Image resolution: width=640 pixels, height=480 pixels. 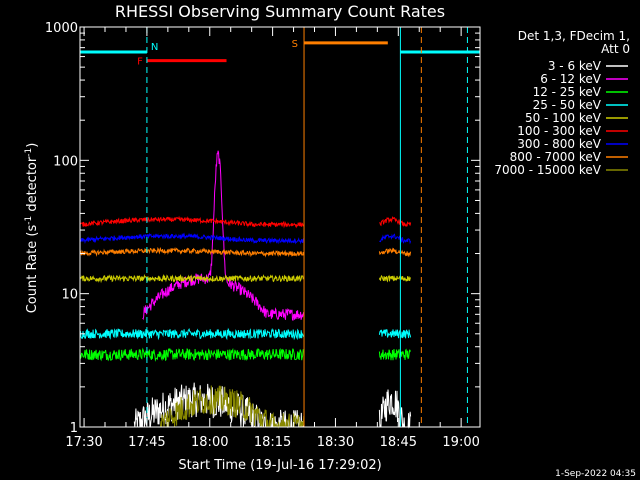 What do you see at coordinates (140, 62) in the screenshot?
I see `flag-label-F: F` at bounding box center [140, 62].